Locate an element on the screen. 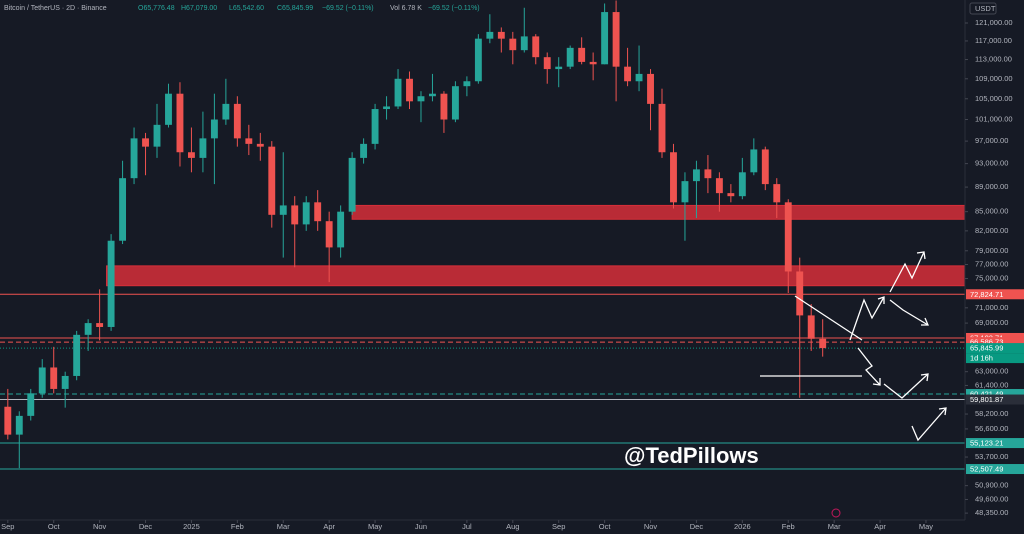 This screenshot has height=534, width=1024. y-tick-label: 53,700.00 is located at coordinates (991, 456).